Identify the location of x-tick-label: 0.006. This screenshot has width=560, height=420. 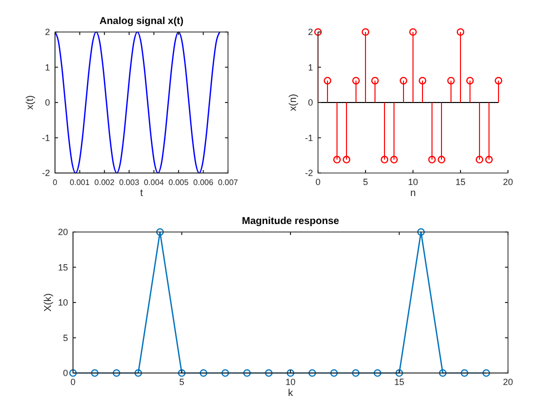
(203, 182).